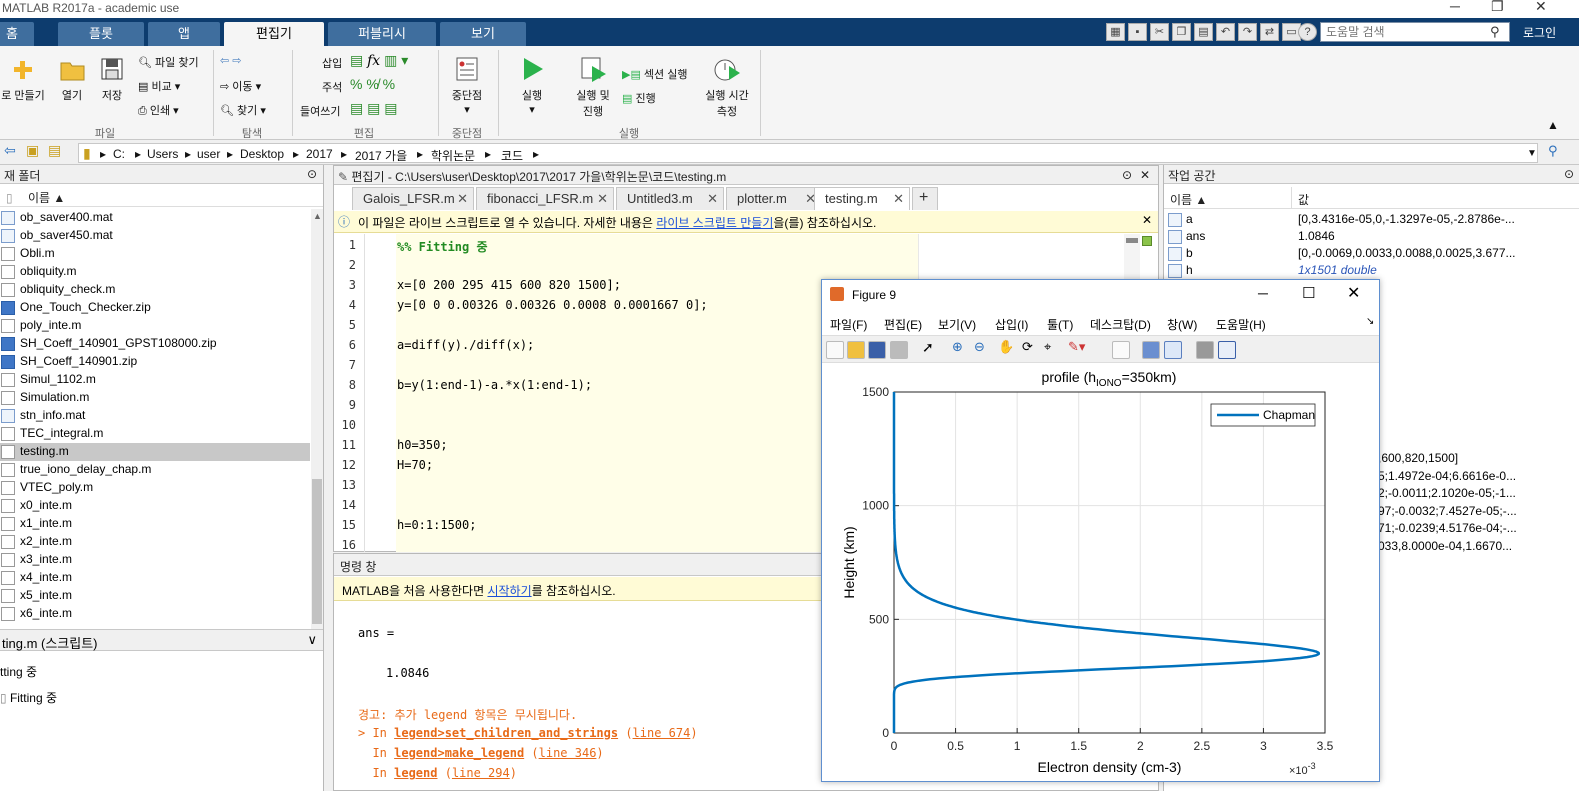 The height and width of the screenshot is (791, 1579). Describe the element at coordinates (209, 154) in the screenshot. I see `breadcrumb: user` at that location.